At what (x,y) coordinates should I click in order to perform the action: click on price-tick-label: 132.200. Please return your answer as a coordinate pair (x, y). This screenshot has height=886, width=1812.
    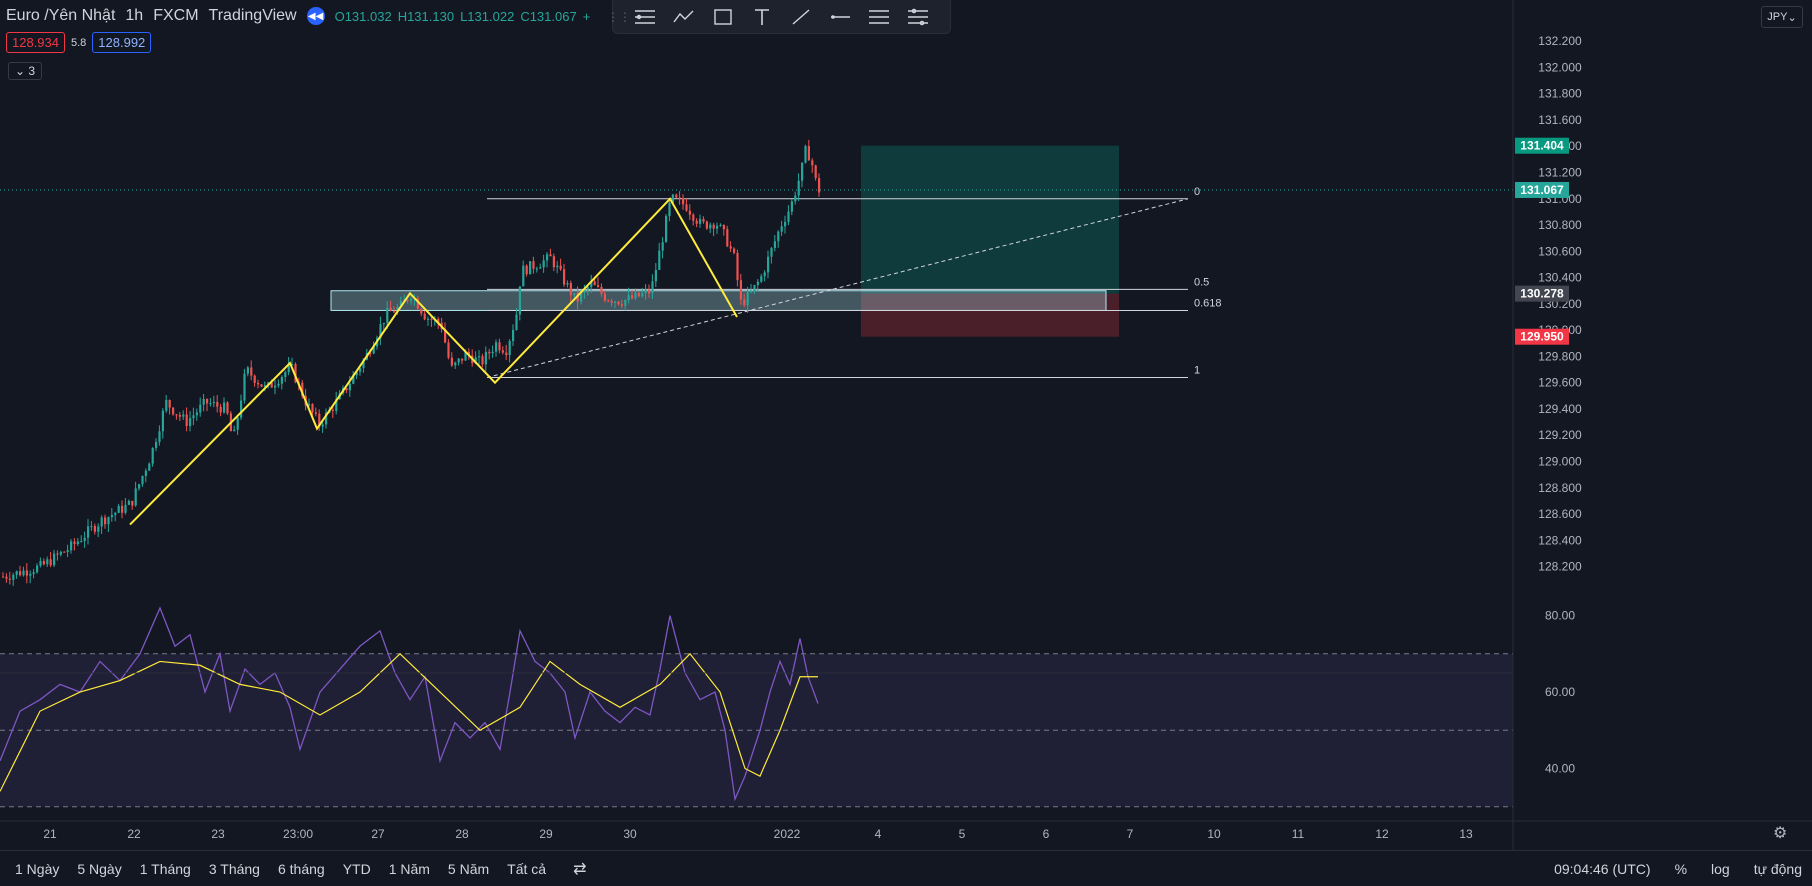
    Looking at the image, I should click on (1560, 41).